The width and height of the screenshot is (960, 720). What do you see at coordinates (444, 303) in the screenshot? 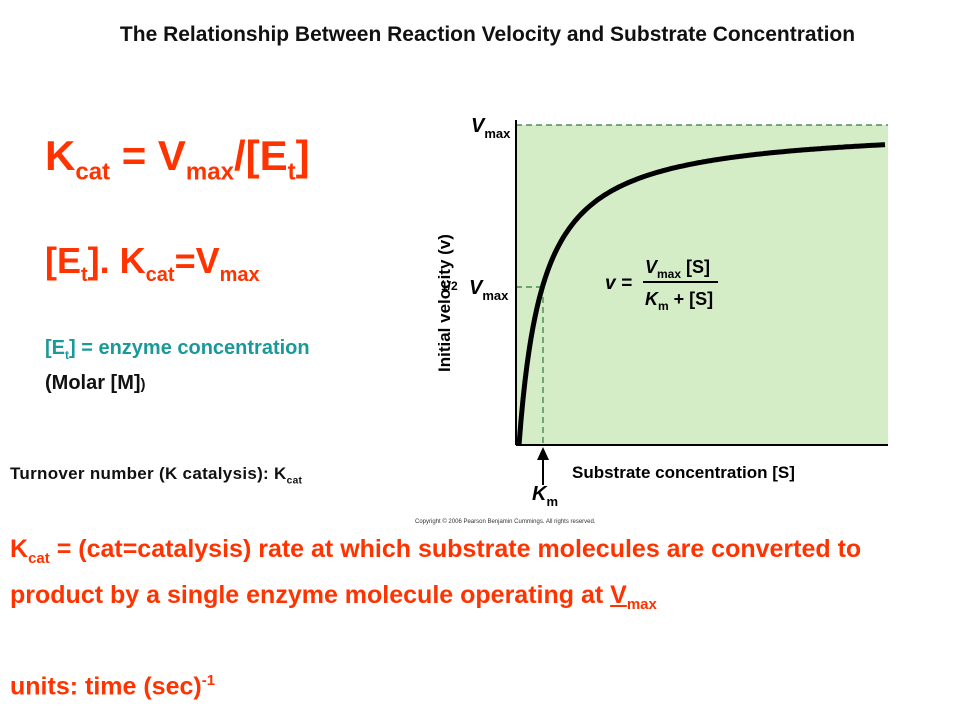
I see `y-axis-title: Initial velocity (v)` at bounding box center [444, 303].